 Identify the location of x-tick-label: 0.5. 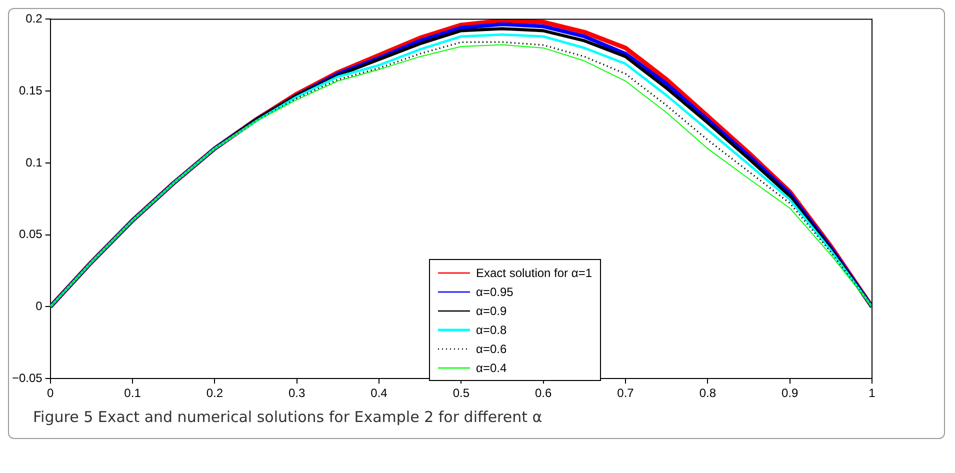
(461, 393).